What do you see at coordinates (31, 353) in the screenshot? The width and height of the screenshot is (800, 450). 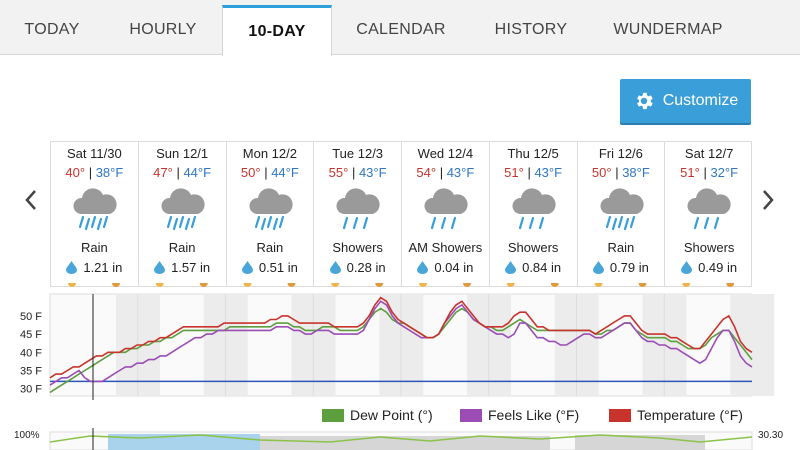 I see `y-tick-label: 40 F` at bounding box center [31, 353].